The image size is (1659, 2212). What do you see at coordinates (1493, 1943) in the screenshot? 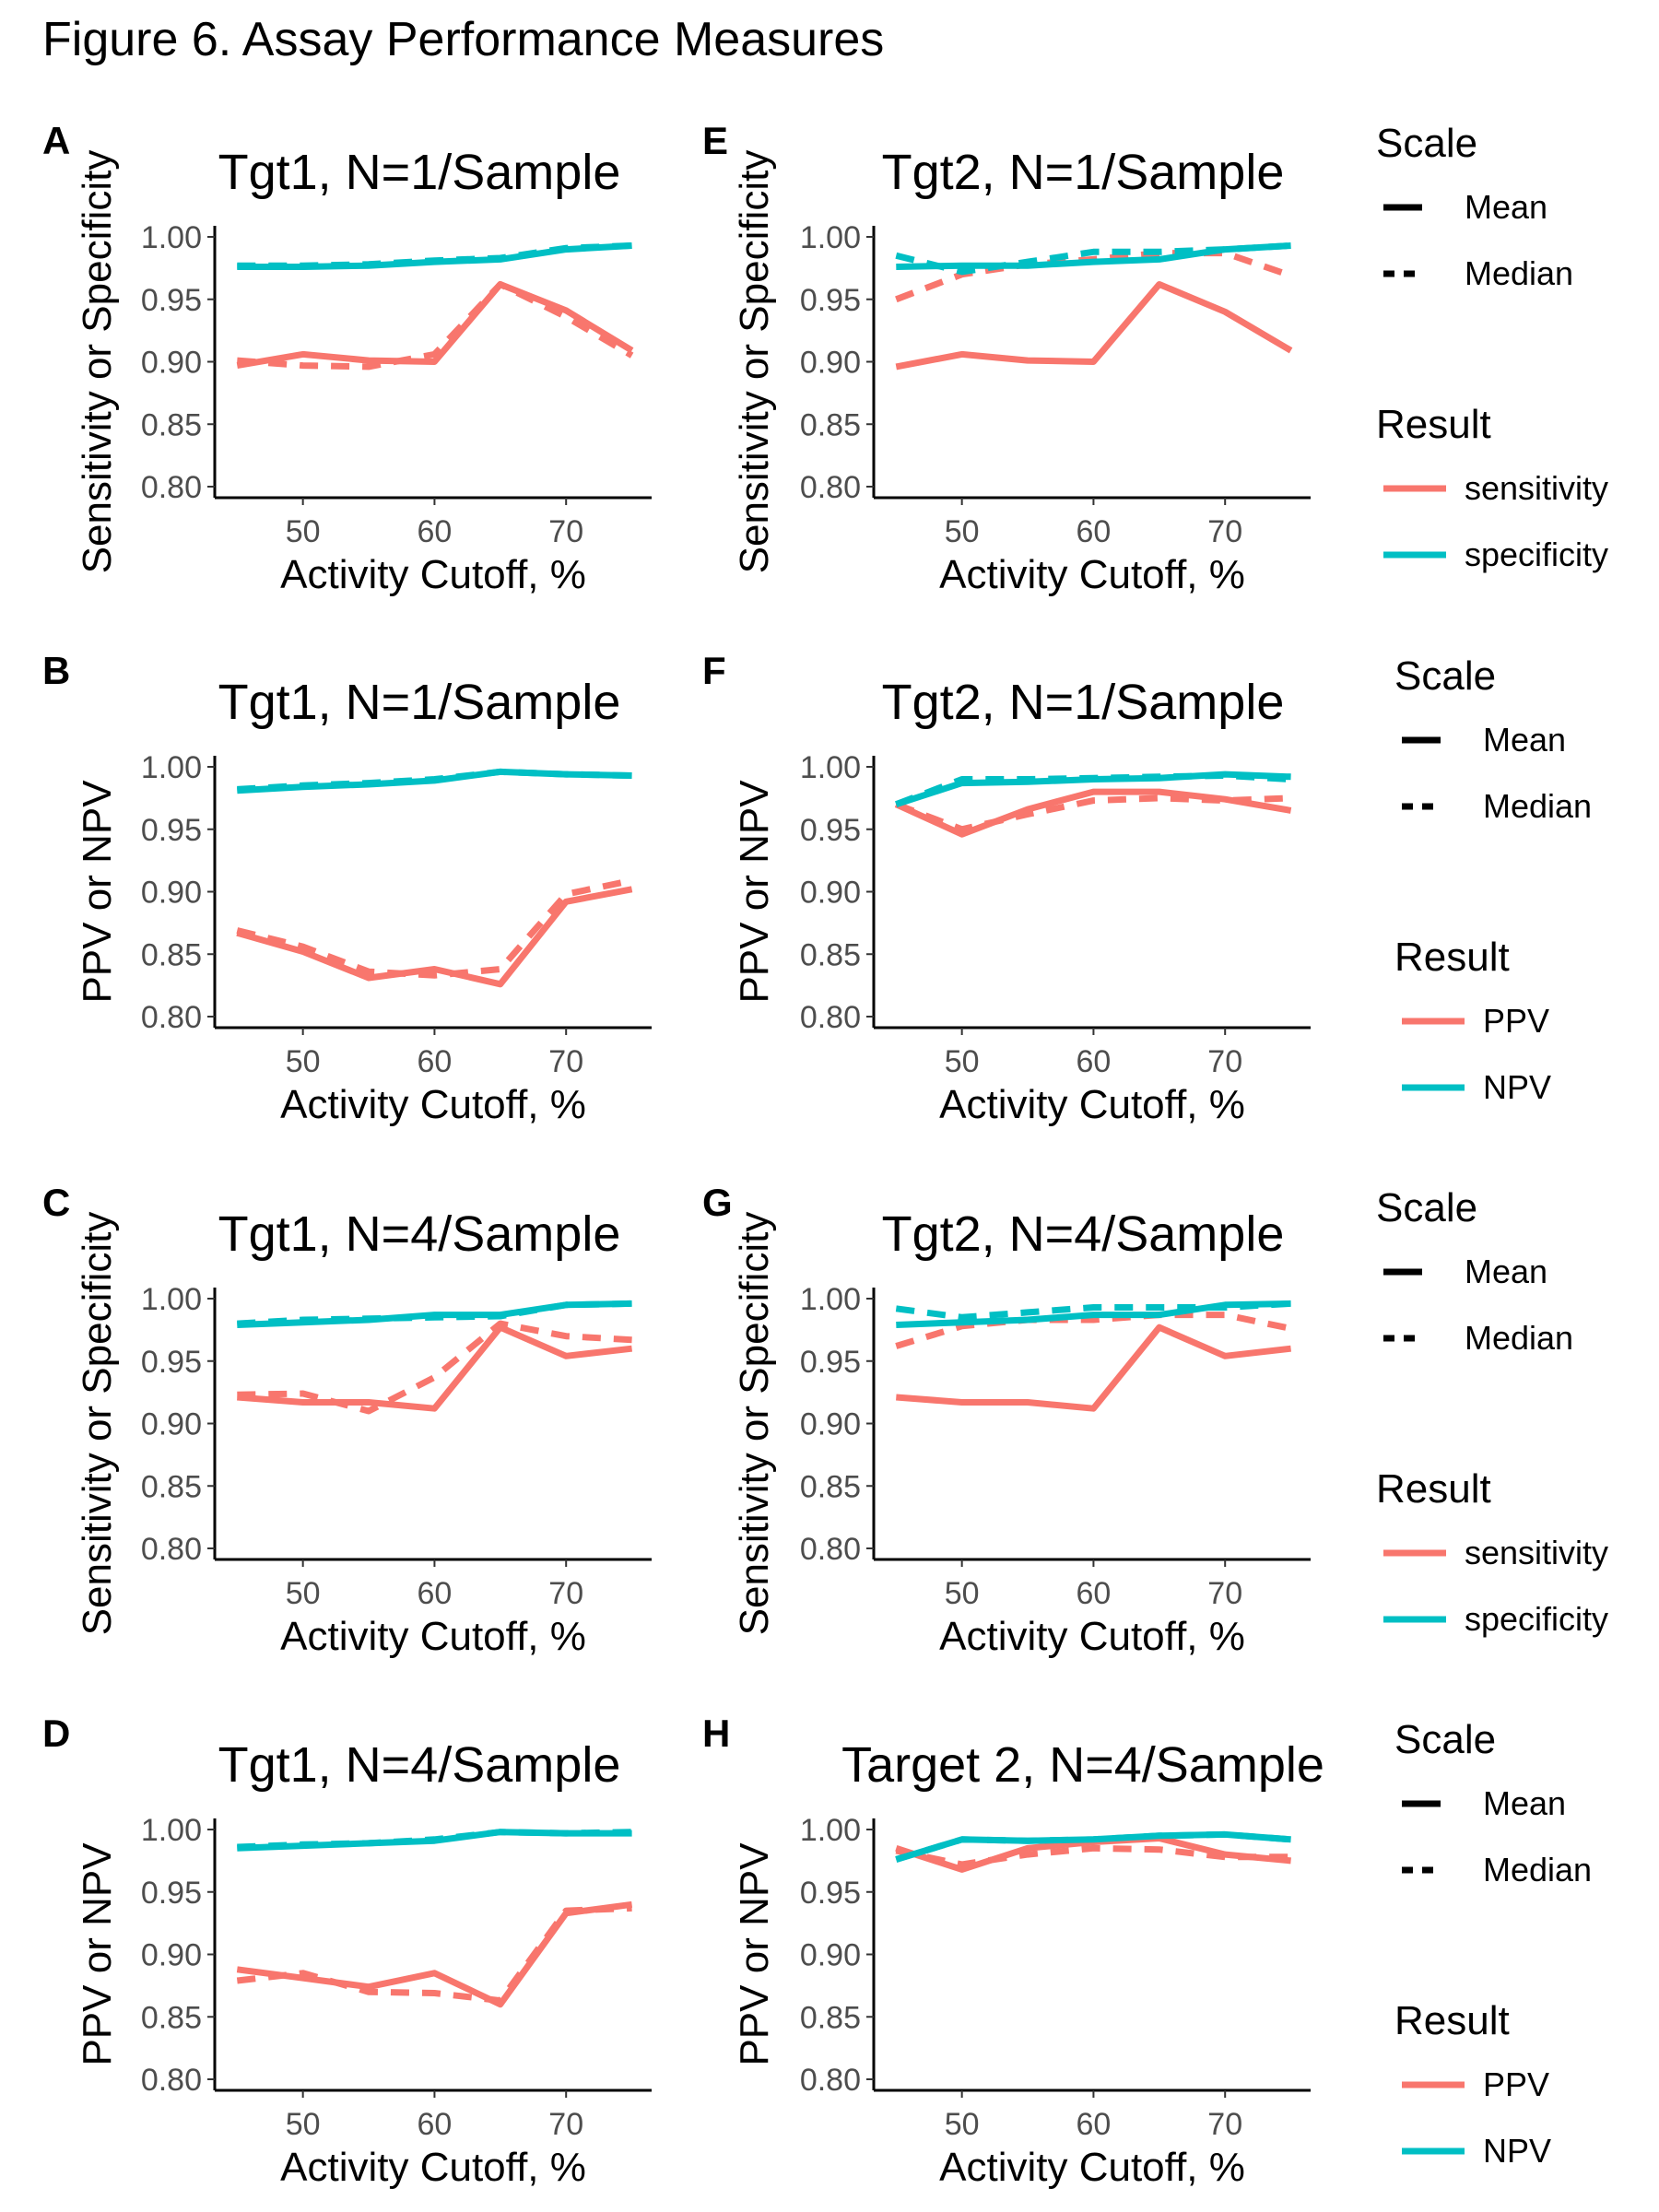
I see `legend-4: Scale Mean Median Result PPV NPV` at bounding box center [1493, 1943].